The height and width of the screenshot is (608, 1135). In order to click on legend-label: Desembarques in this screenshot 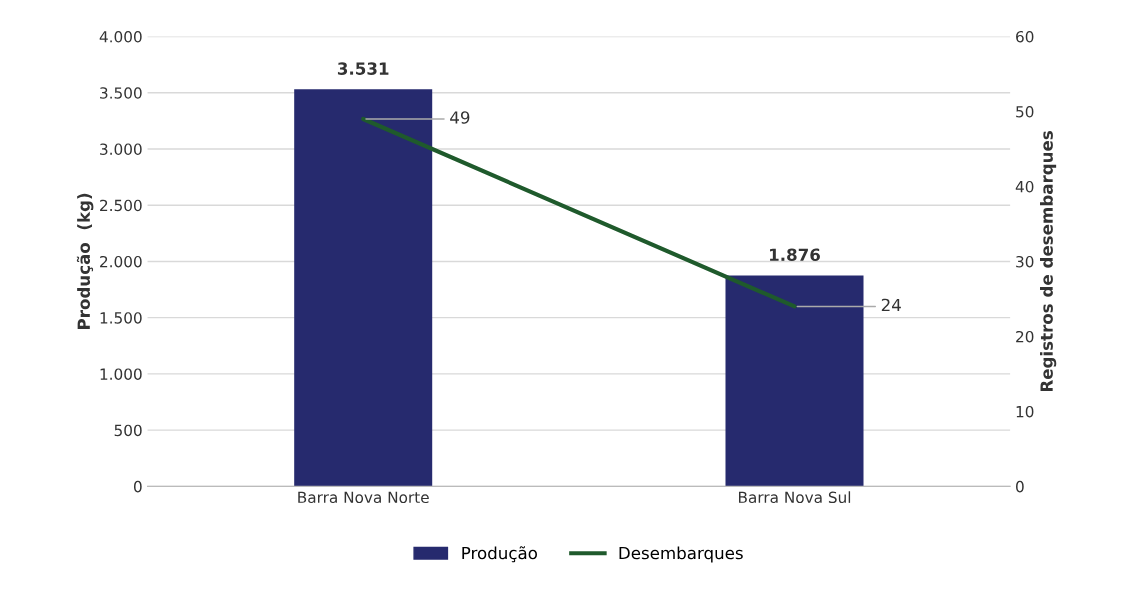, I will do `click(681, 554)`.